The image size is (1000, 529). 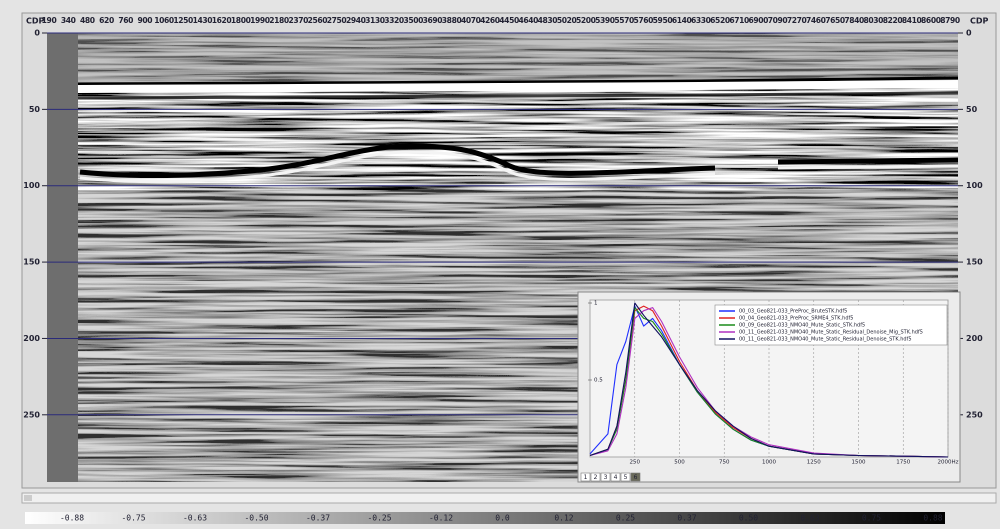 What do you see at coordinates (68, 20) in the screenshot?
I see `cdp-label: 340` at bounding box center [68, 20].